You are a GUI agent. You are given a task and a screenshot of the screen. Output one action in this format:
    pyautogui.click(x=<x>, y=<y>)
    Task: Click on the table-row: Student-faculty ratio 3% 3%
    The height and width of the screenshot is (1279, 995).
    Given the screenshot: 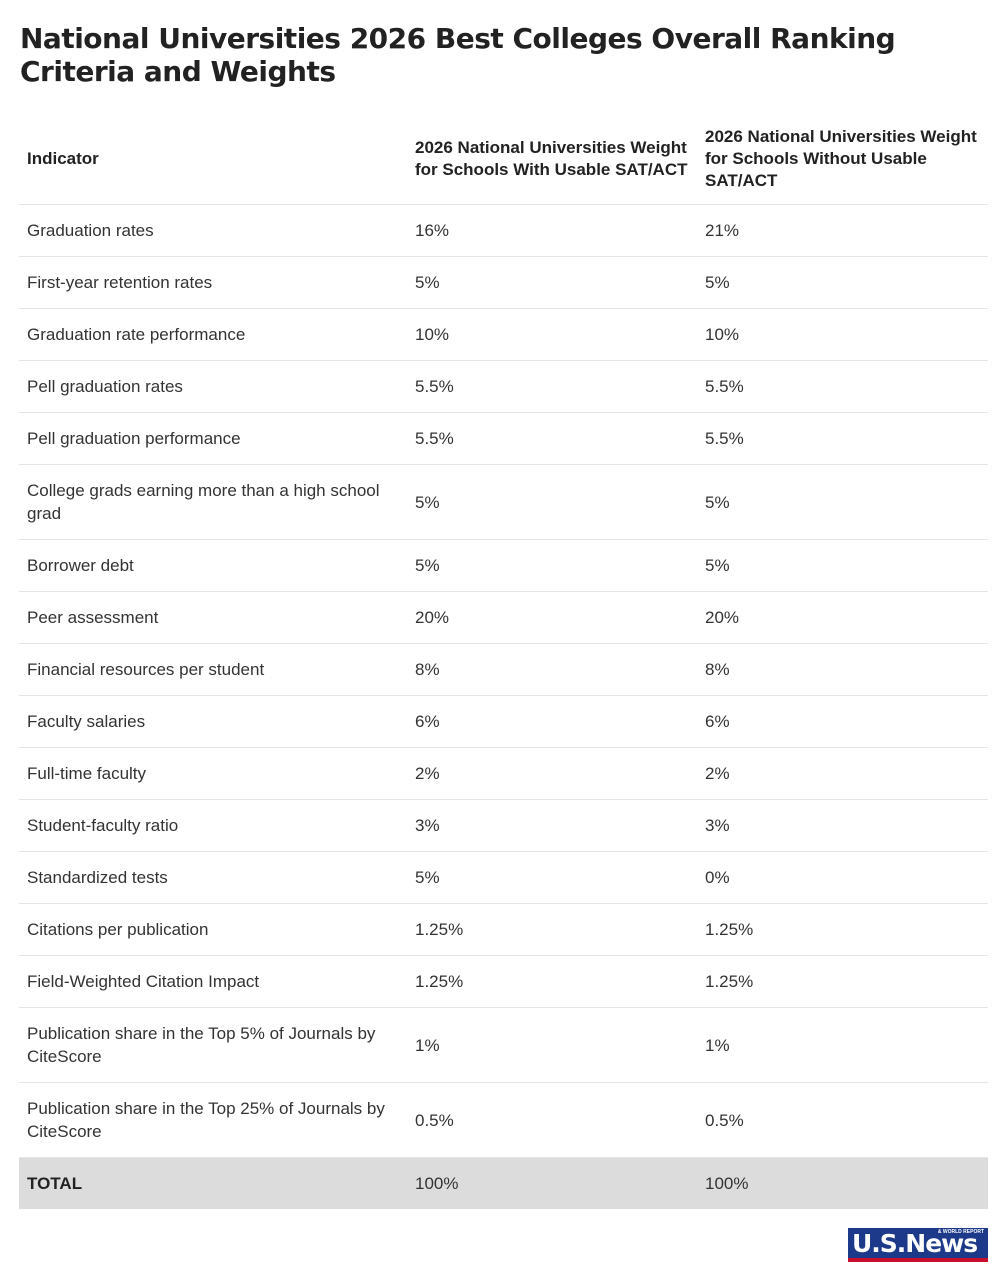 What is the action you would take?
    pyautogui.click(x=503, y=825)
    